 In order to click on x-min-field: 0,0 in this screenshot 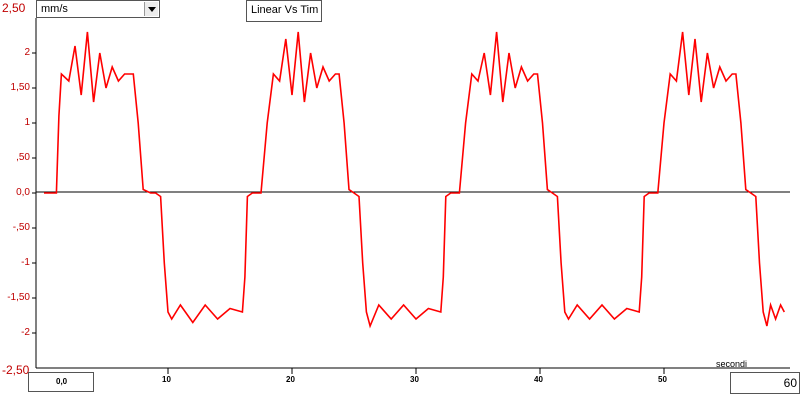, I will do `click(61, 382)`.